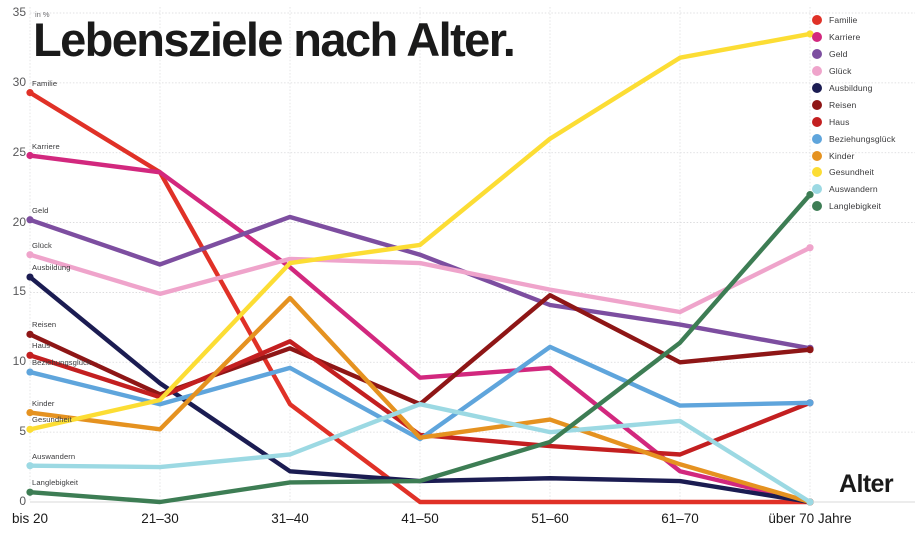 Image resolution: width=915 pixels, height=533 pixels. Describe the element at coordinates (863, 104) in the screenshot. I see `legend-item-reisen: Reisen` at that location.